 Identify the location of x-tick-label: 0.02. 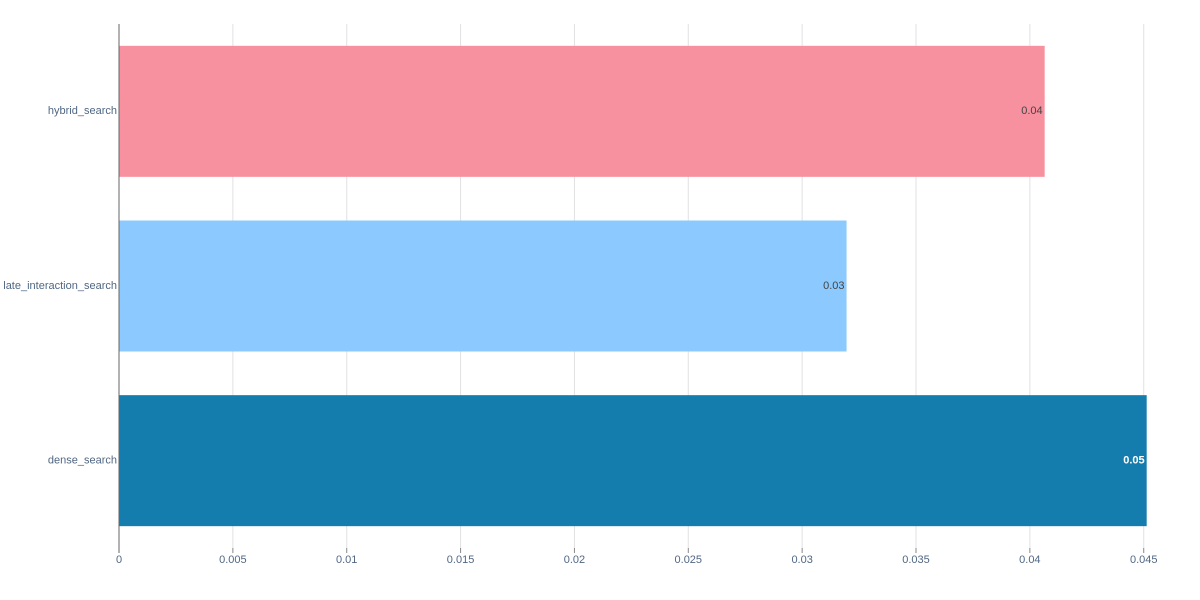
(574, 560).